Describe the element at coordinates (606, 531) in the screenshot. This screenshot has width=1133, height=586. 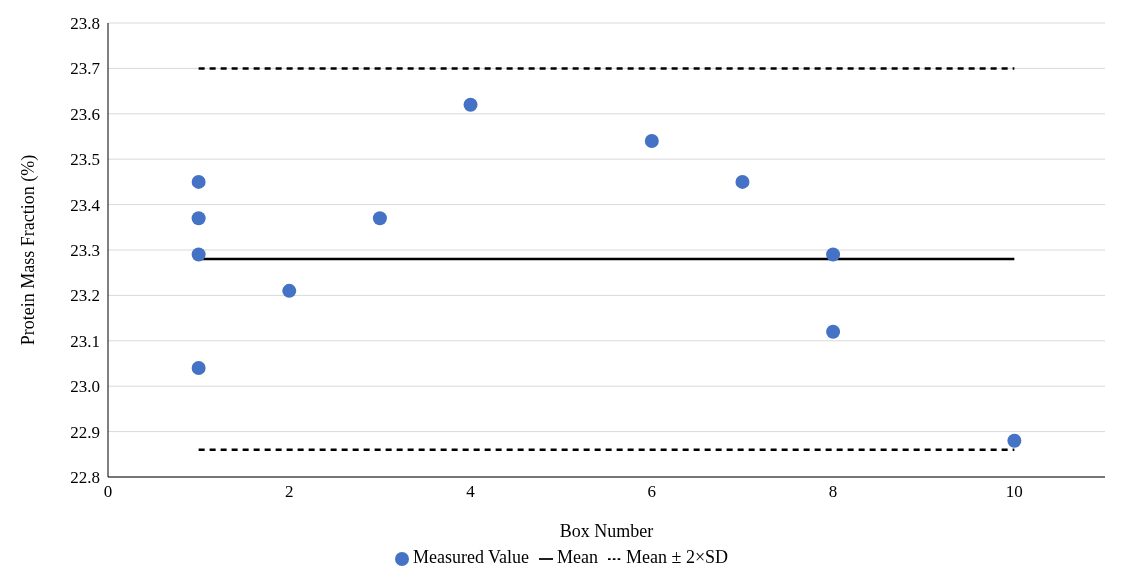
I see `x-axis-title: Box Number` at that location.